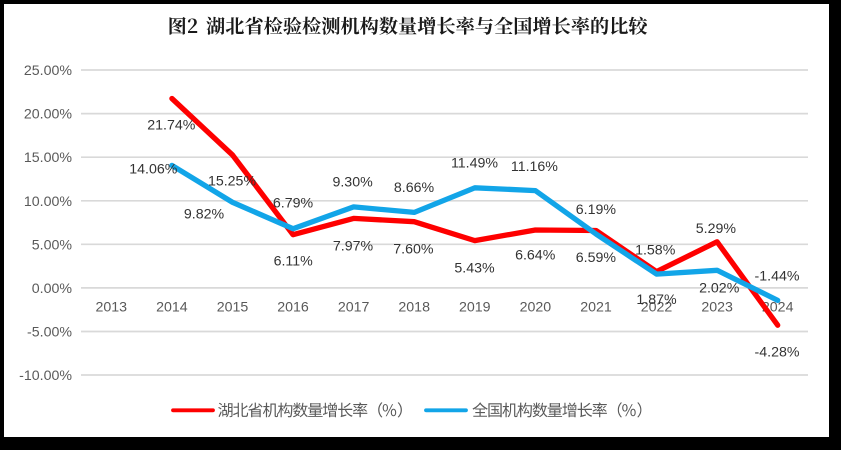 This screenshot has width=841, height=450. What do you see at coordinates (232, 182) in the screenshot?
I see `svg-text: 15.25%` at bounding box center [232, 182].